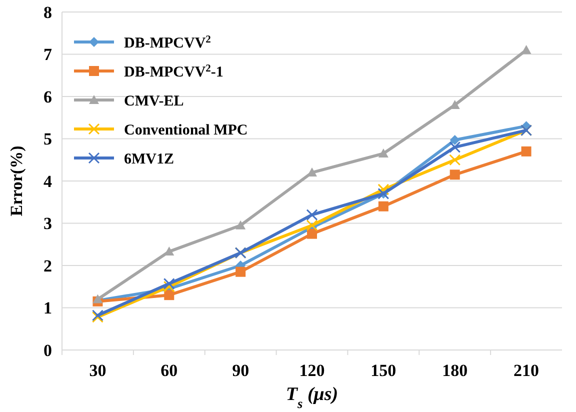 The height and width of the screenshot is (412, 576). I want to click on y-tick-label: 3, so click(48, 224).